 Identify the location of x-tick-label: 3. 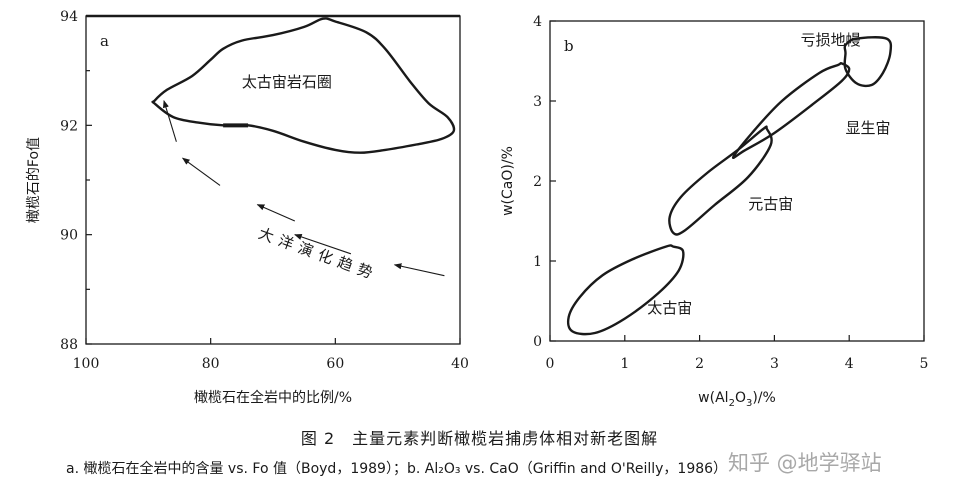
(774, 364).